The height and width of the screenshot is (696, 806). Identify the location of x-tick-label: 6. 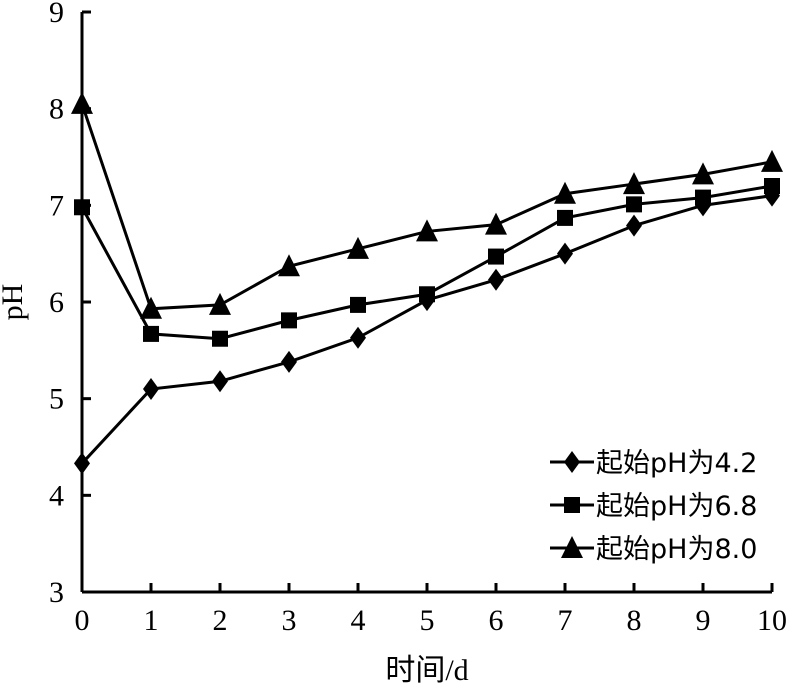
(496, 620).